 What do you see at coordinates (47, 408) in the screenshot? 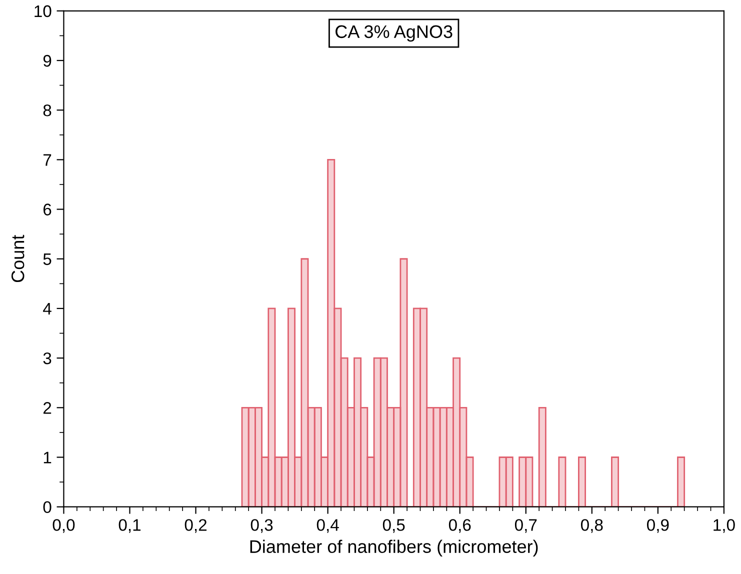
I see `y-tick-label: 2` at bounding box center [47, 408].